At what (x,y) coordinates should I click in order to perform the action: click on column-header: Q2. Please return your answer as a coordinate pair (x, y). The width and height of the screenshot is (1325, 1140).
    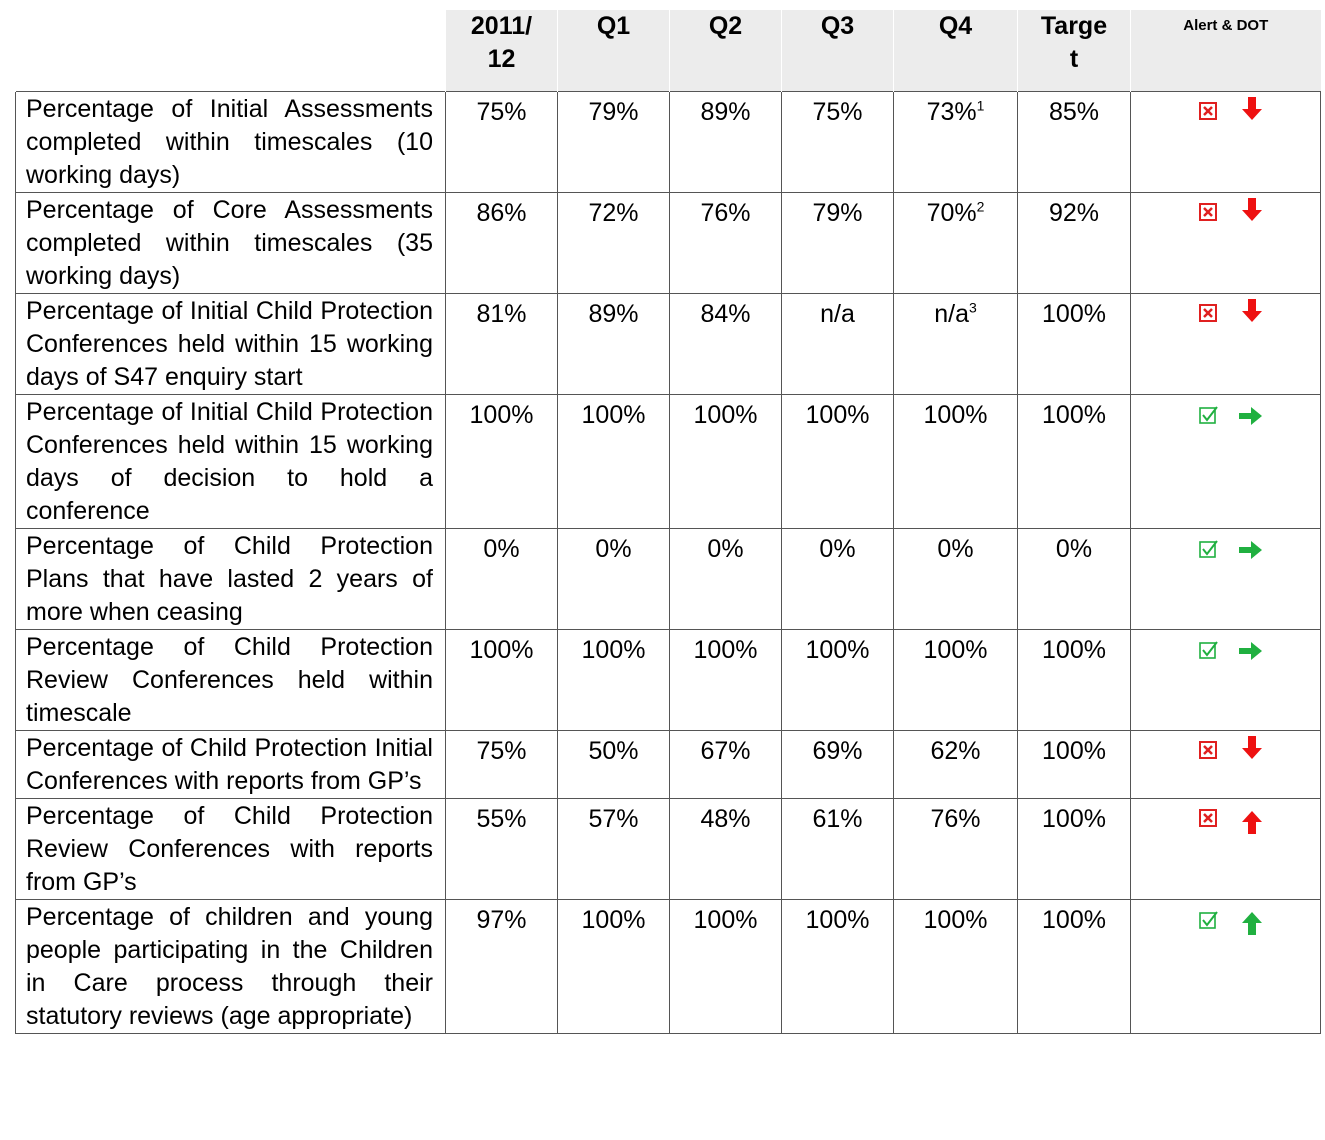
    Looking at the image, I should click on (725, 51).